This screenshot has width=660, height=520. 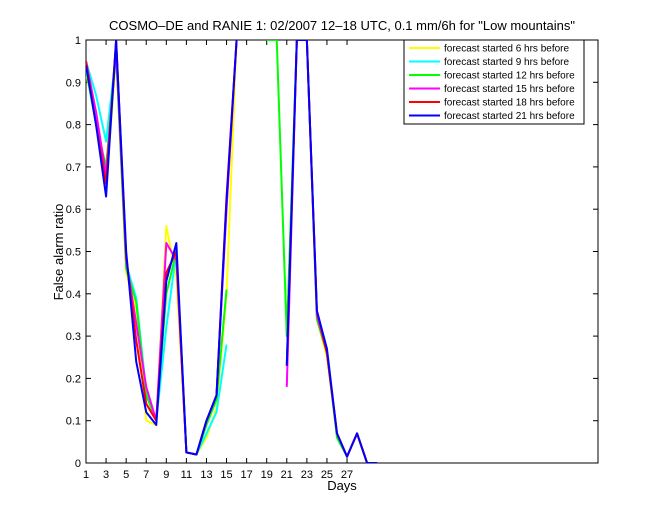 What do you see at coordinates (73, 379) in the screenshot?
I see `y-tick-label: 0.2` at bounding box center [73, 379].